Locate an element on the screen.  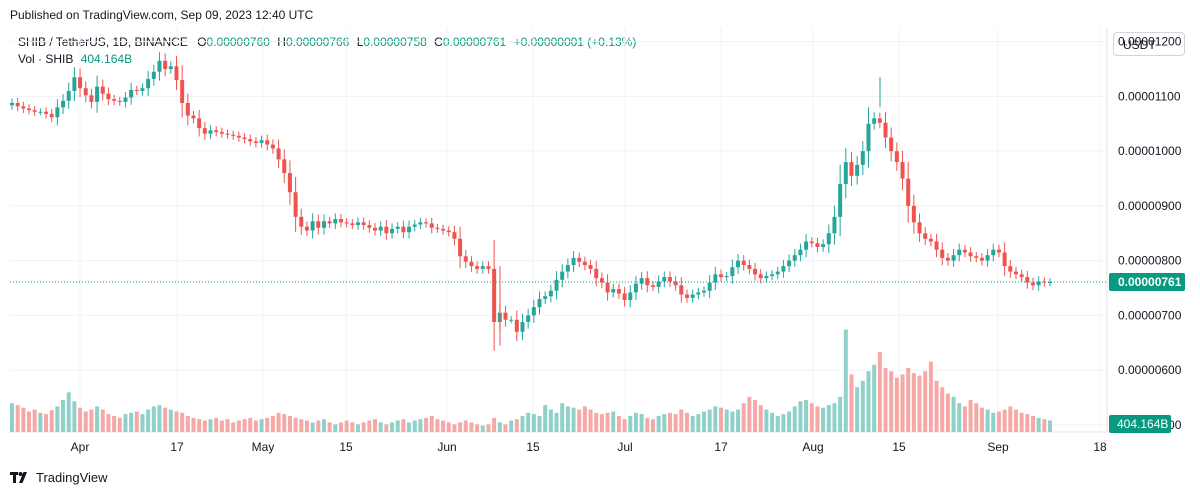
tradingview-brand: TradingView is located at coordinates (72, 477).